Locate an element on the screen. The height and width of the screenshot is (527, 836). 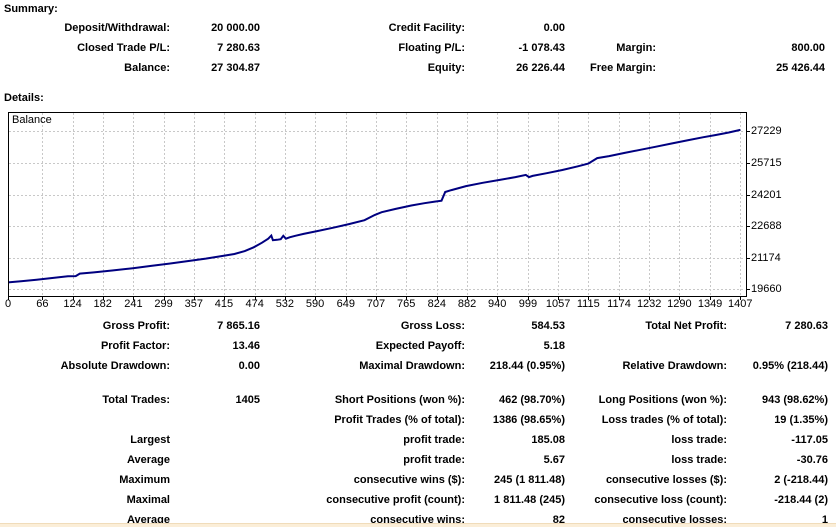
stat-label: Relative Drawdown: is located at coordinates (674, 366).